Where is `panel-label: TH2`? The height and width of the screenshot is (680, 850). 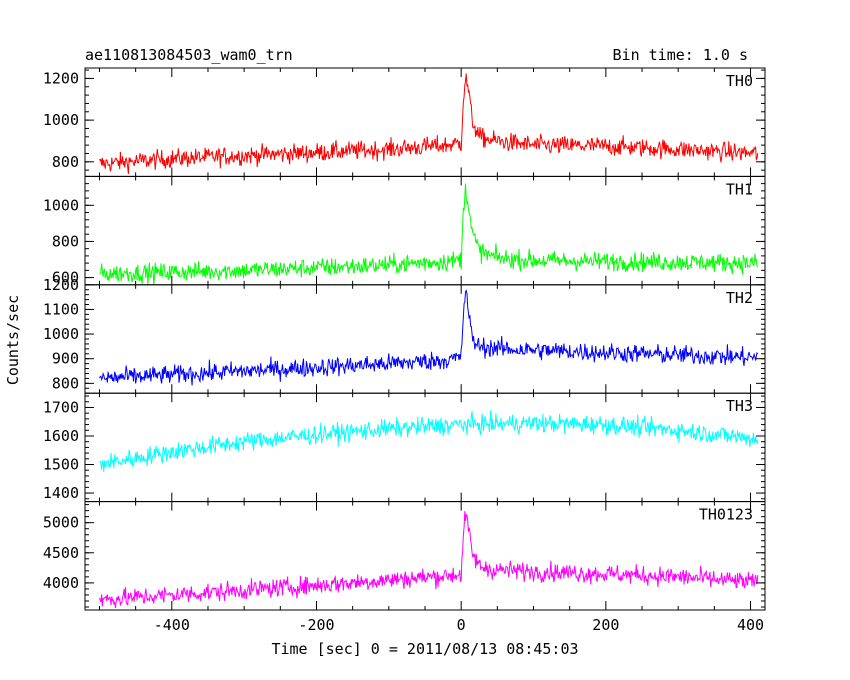 panel-label: TH2 is located at coordinates (739, 298).